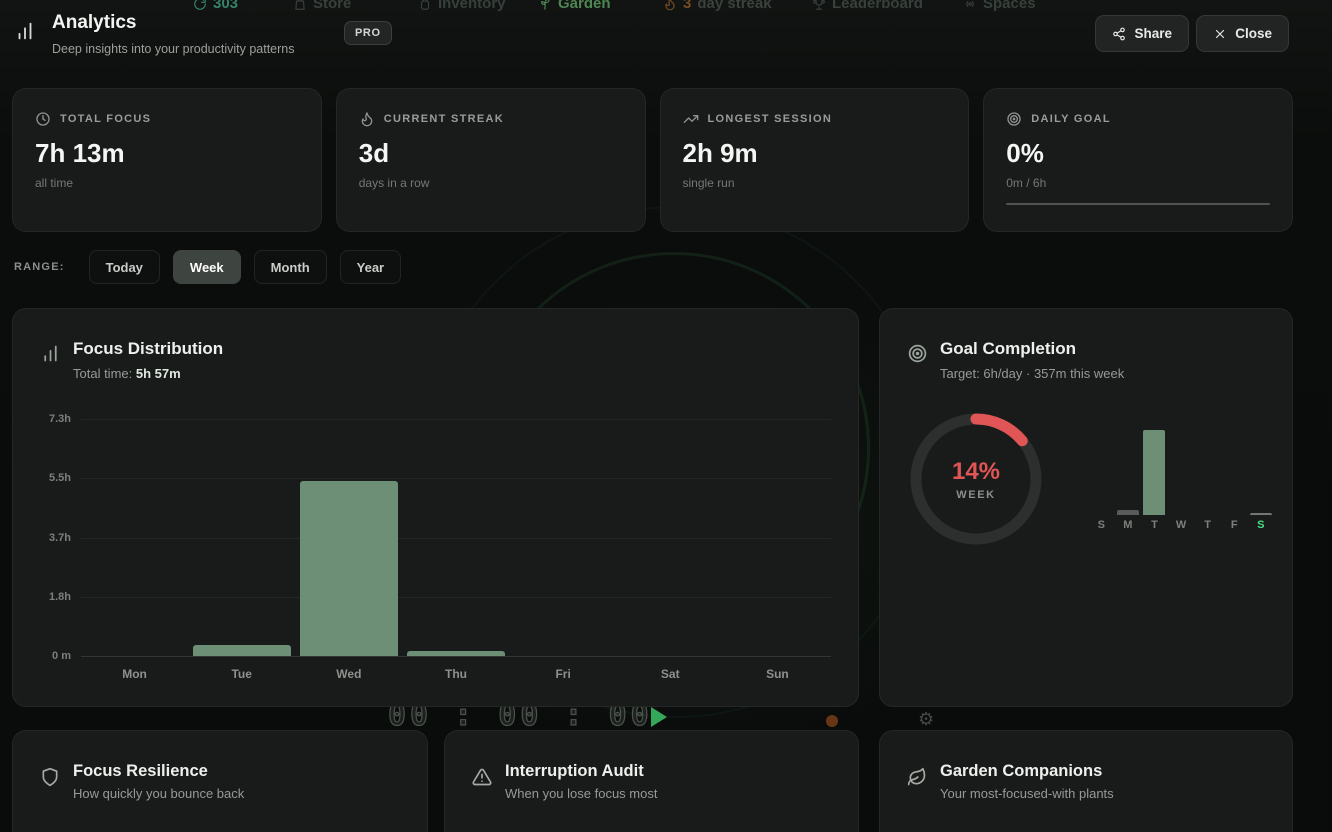  I want to click on stat-caption: days in a row, so click(394, 183).